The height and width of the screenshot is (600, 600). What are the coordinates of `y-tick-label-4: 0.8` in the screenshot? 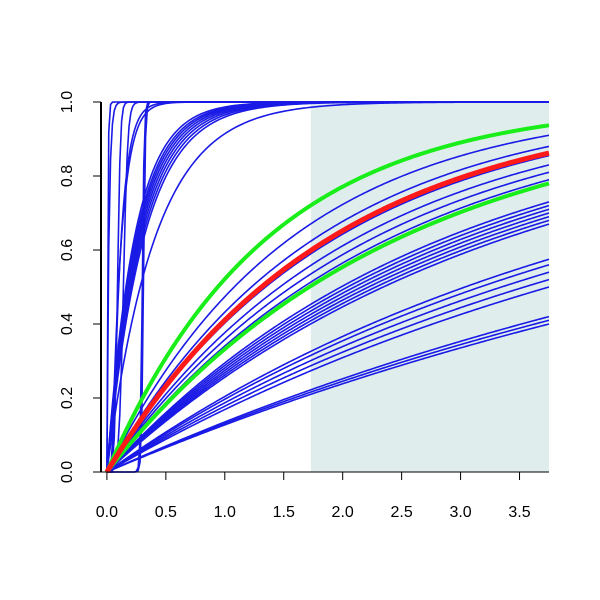 It's located at (67, 176).